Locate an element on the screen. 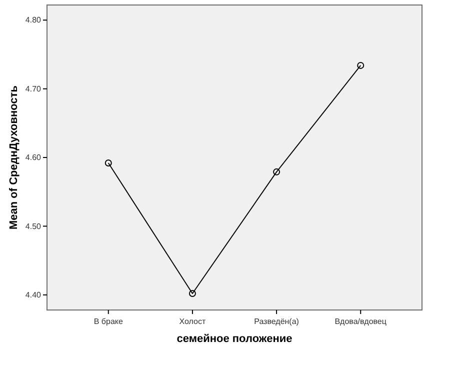 Image resolution: width=460 pixels, height=374 pixels. y-tick-label: 4.50 is located at coordinates (33, 226).